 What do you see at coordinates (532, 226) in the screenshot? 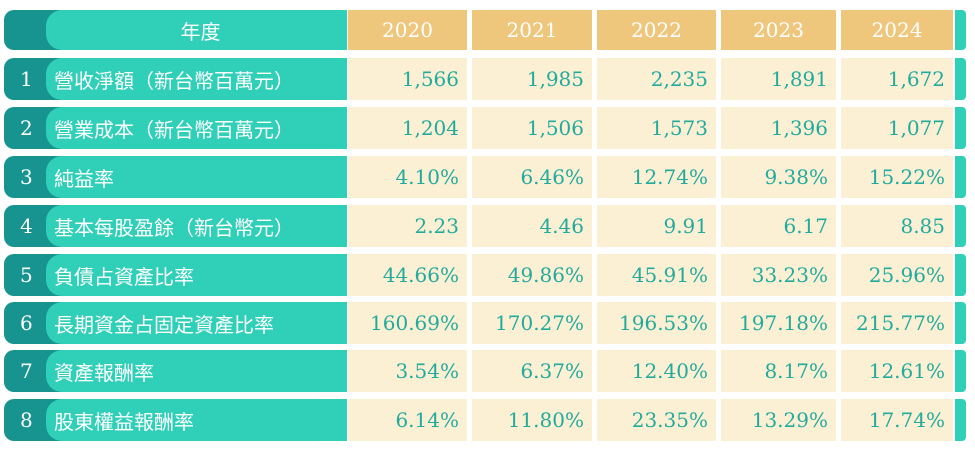
I see `value-cell: 4.46` at bounding box center [532, 226].